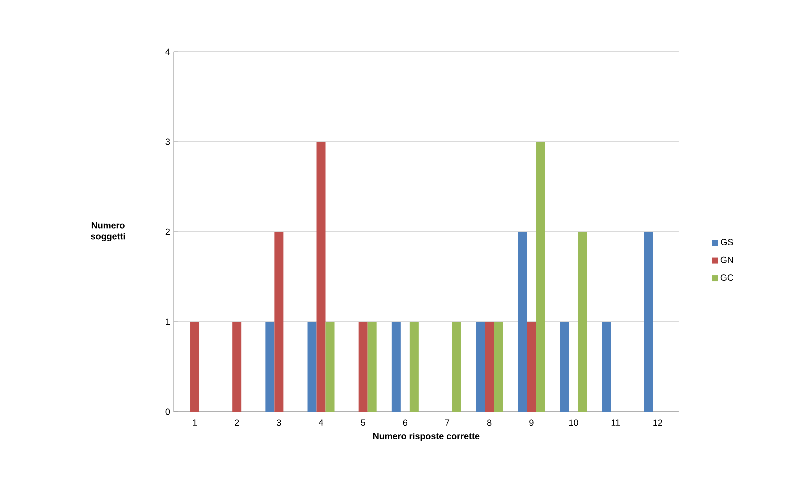  What do you see at coordinates (237, 423) in the screenshot?
I see `x-tick-label: 2` at bounding box center [237, 423].